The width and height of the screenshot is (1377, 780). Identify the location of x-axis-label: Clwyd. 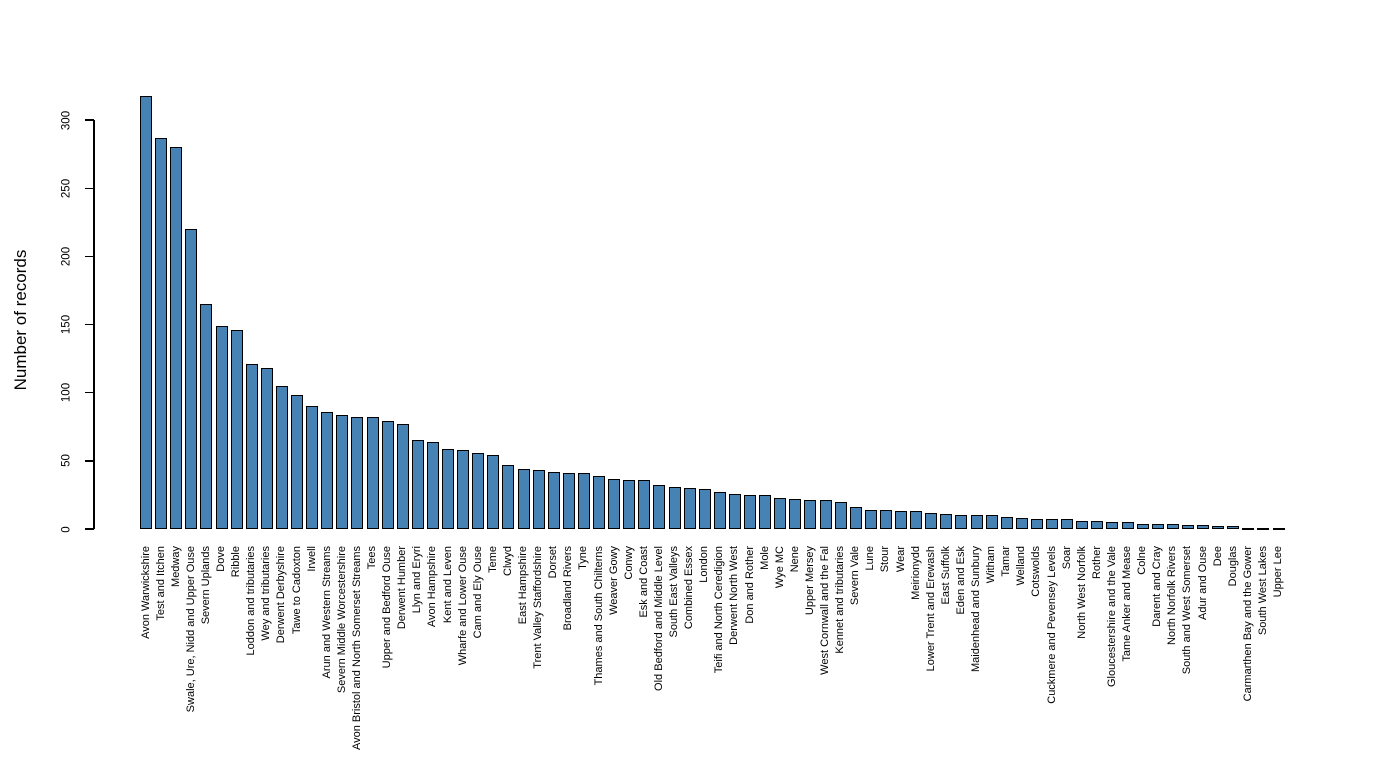
(507, 561).